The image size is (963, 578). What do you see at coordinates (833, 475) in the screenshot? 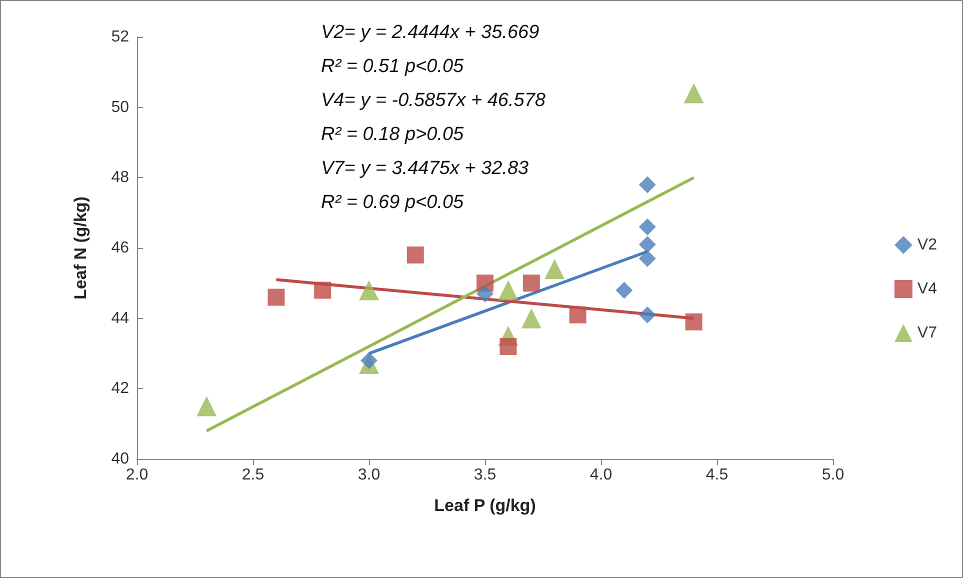
I see `x-tick-label: 5.0` at bounding box center [833, 475].